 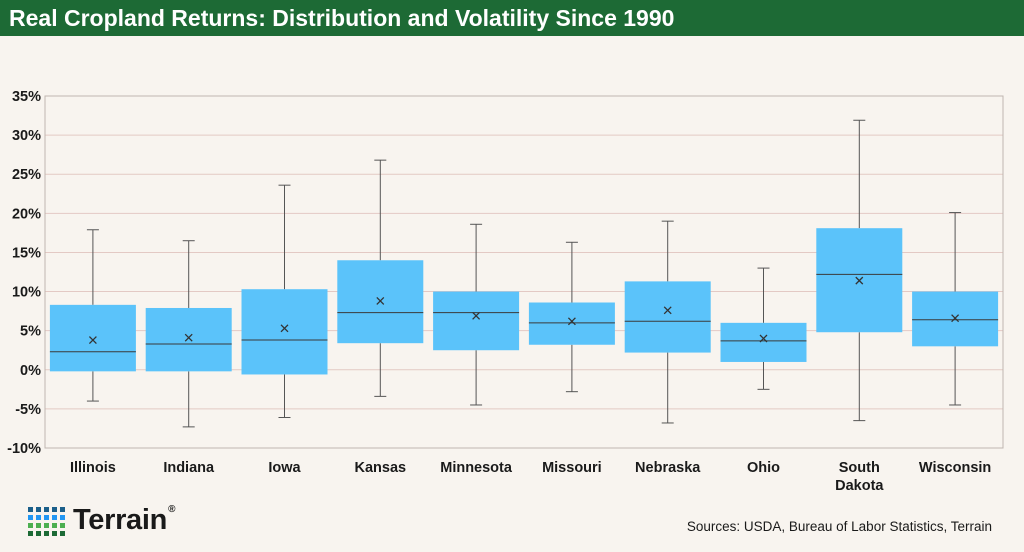 What do you see at coordinates (93, 468) in the screenshot?
I see `x-category-label: Illinois` at bounding box center [93, 468].